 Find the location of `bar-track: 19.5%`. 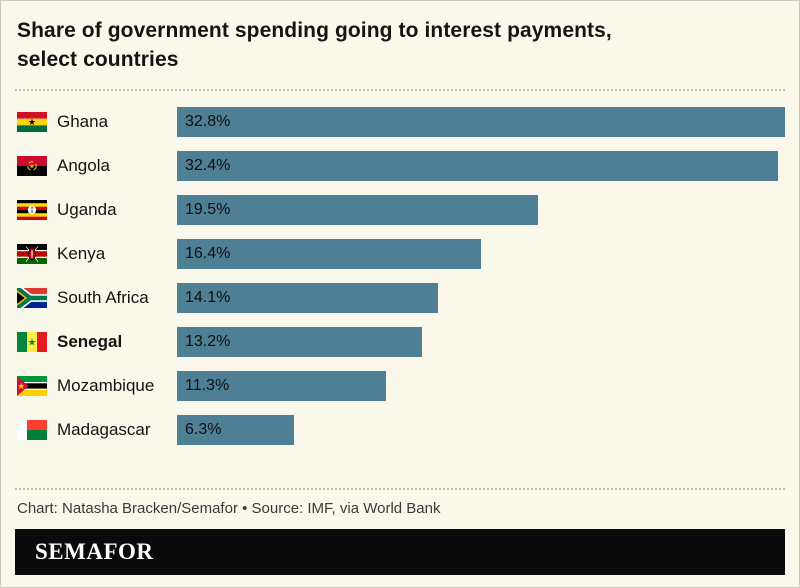

bar-track: 19.5% is located at coordinates (481, 209).